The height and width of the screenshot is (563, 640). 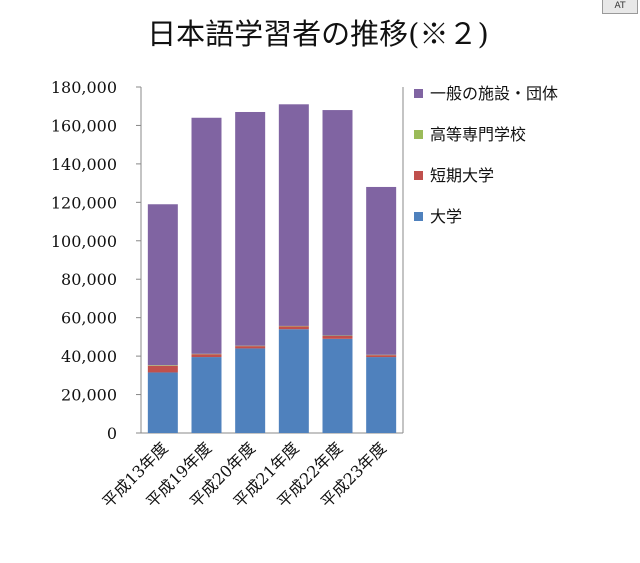 What do you see at coordinates (89, 279) in the screenshot?
I see `y-tick-label: 80,000` at bounding box center [89, 279].